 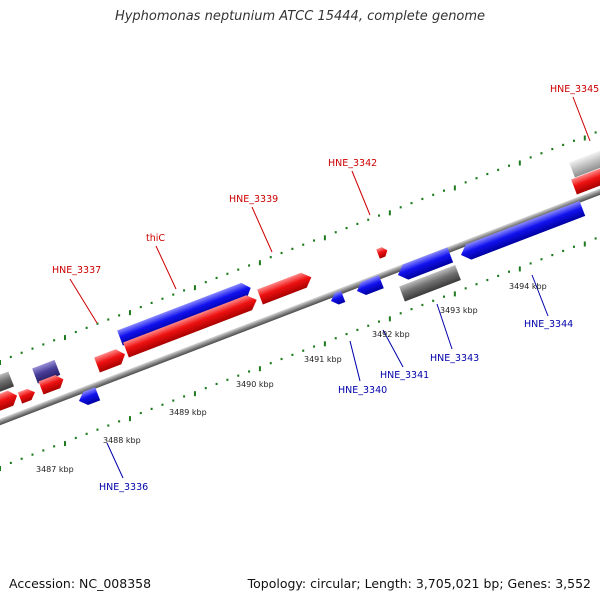 I want to click on scale-label-3492: 3492 kbp, so click(x=391, y=334).